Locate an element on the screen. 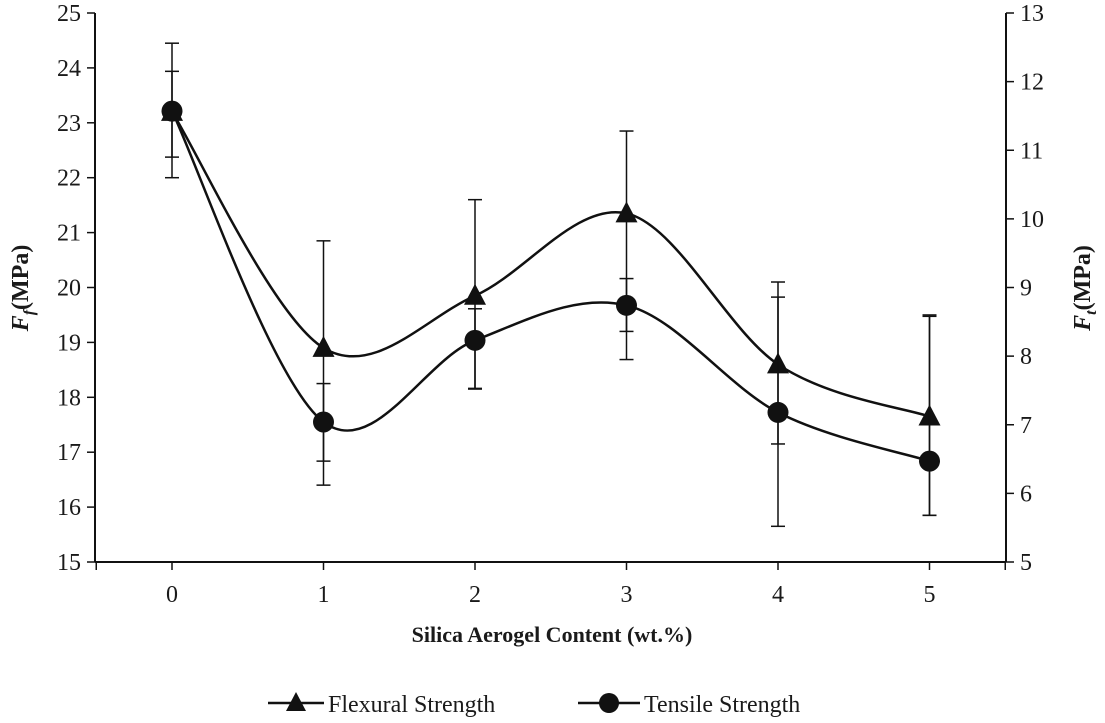  right-axis-label-unit: (MPa) is located at coordinates (1083, 277).